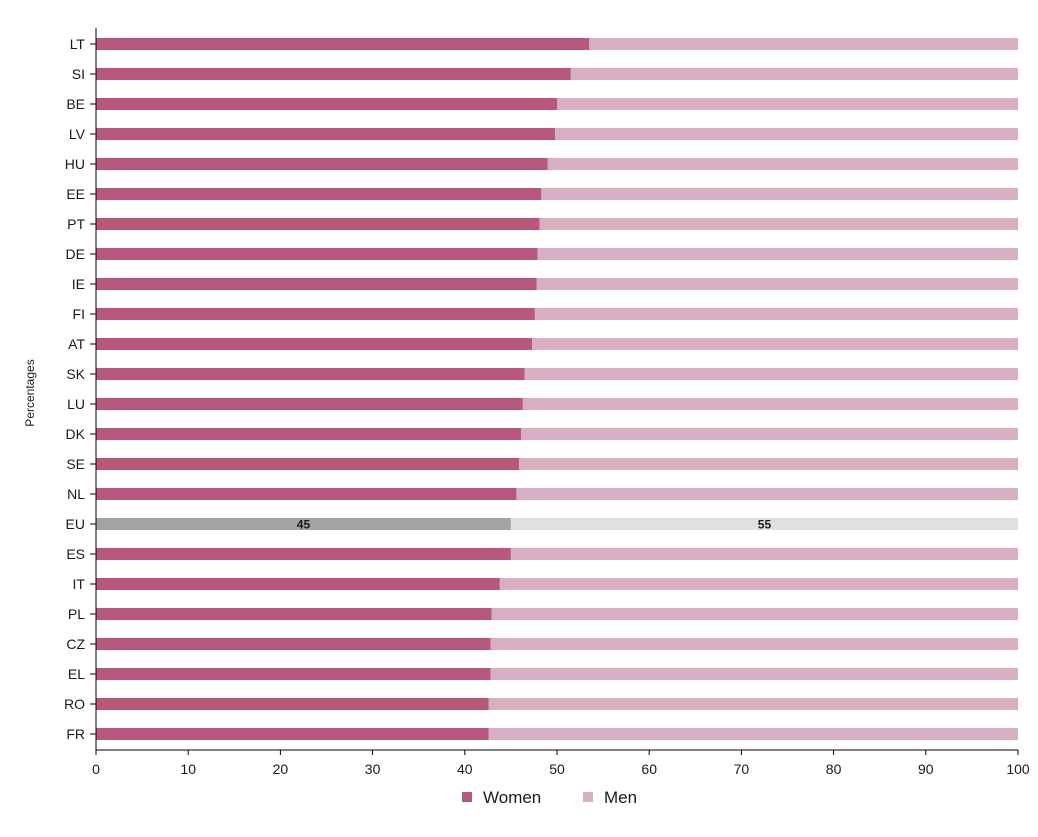 This screenshot has height=837, width=1038. I want to click on legend-label-women: Women, so click(512, 797).